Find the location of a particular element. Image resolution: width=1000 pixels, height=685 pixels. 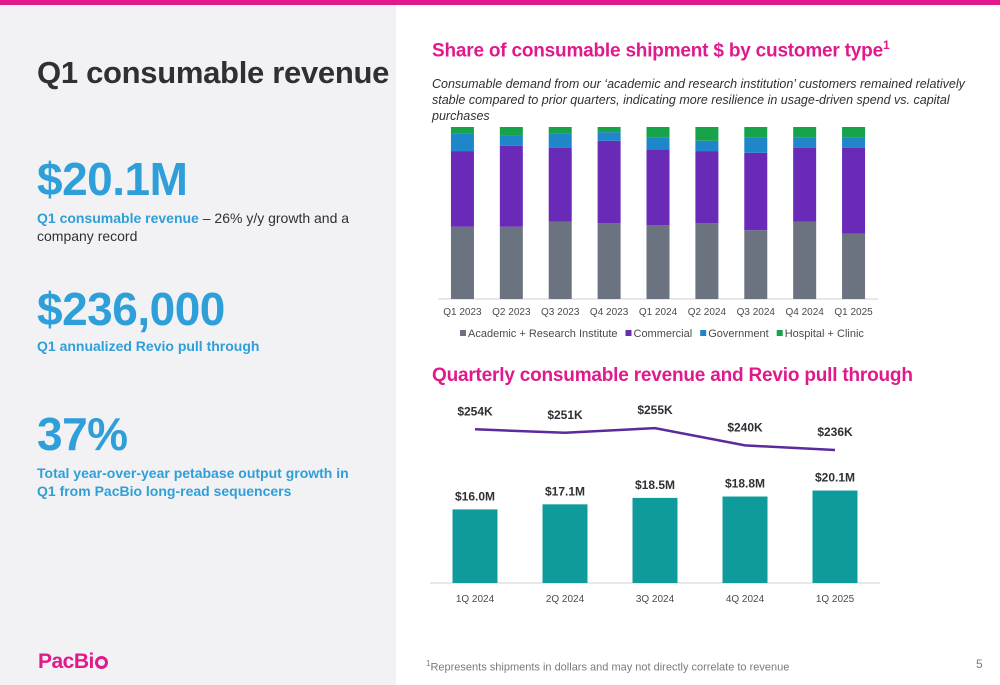

pull-through-data-label: $255K is located at coordinates (655, 411).